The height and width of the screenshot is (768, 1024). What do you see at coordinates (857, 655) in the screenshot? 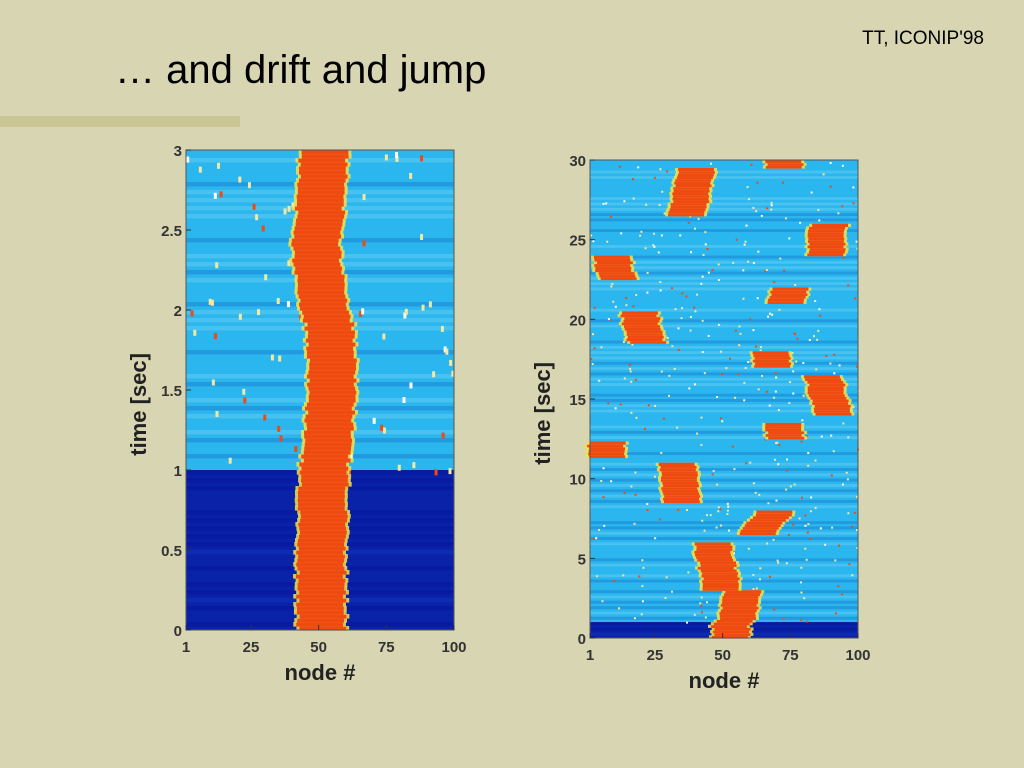
I see `x-tick-label: 100` at bounding box center [857, 655].